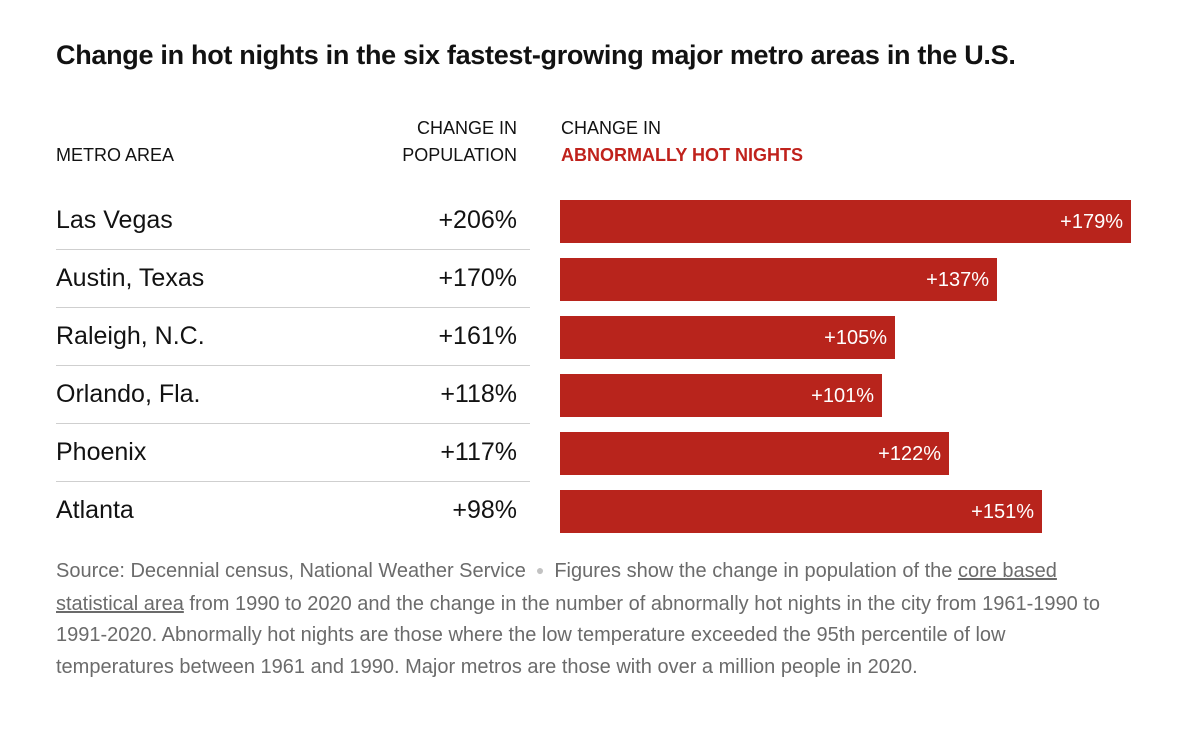  I want to click on hot-nights-bar: +122%, so click(754, 453).